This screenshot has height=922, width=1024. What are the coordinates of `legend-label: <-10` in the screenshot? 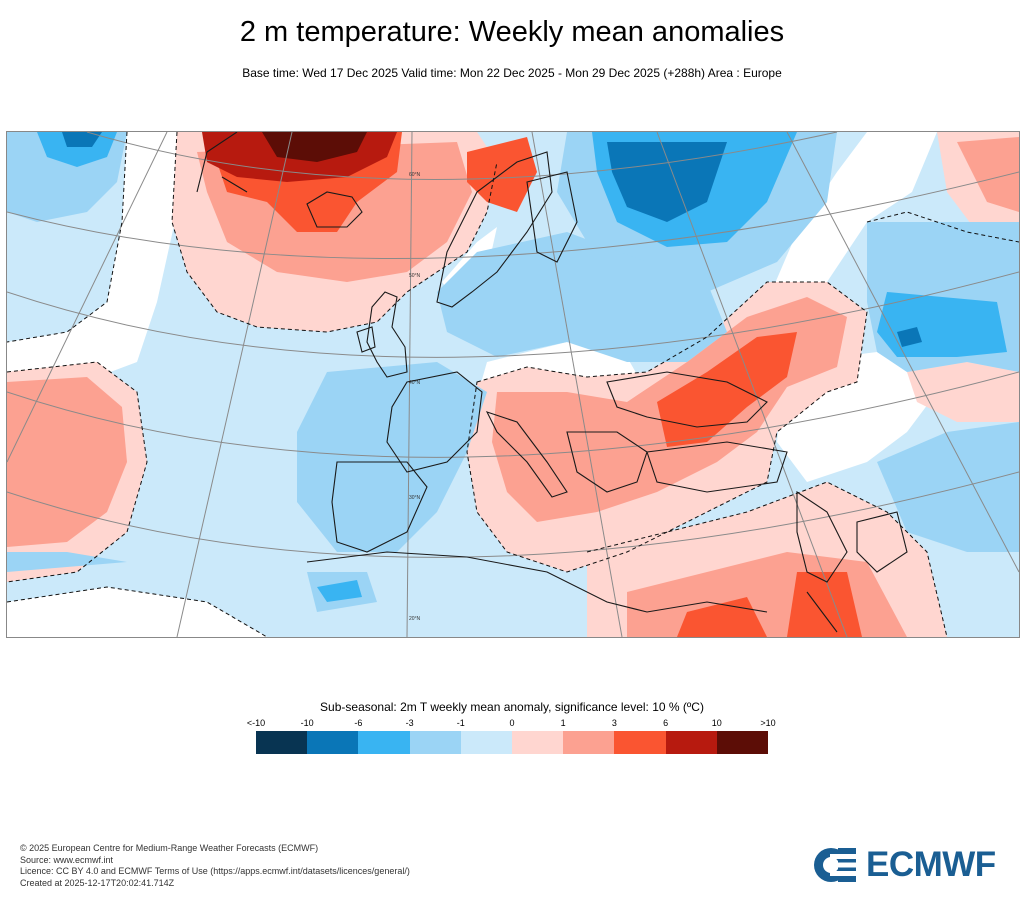 It's located at (256, 723).